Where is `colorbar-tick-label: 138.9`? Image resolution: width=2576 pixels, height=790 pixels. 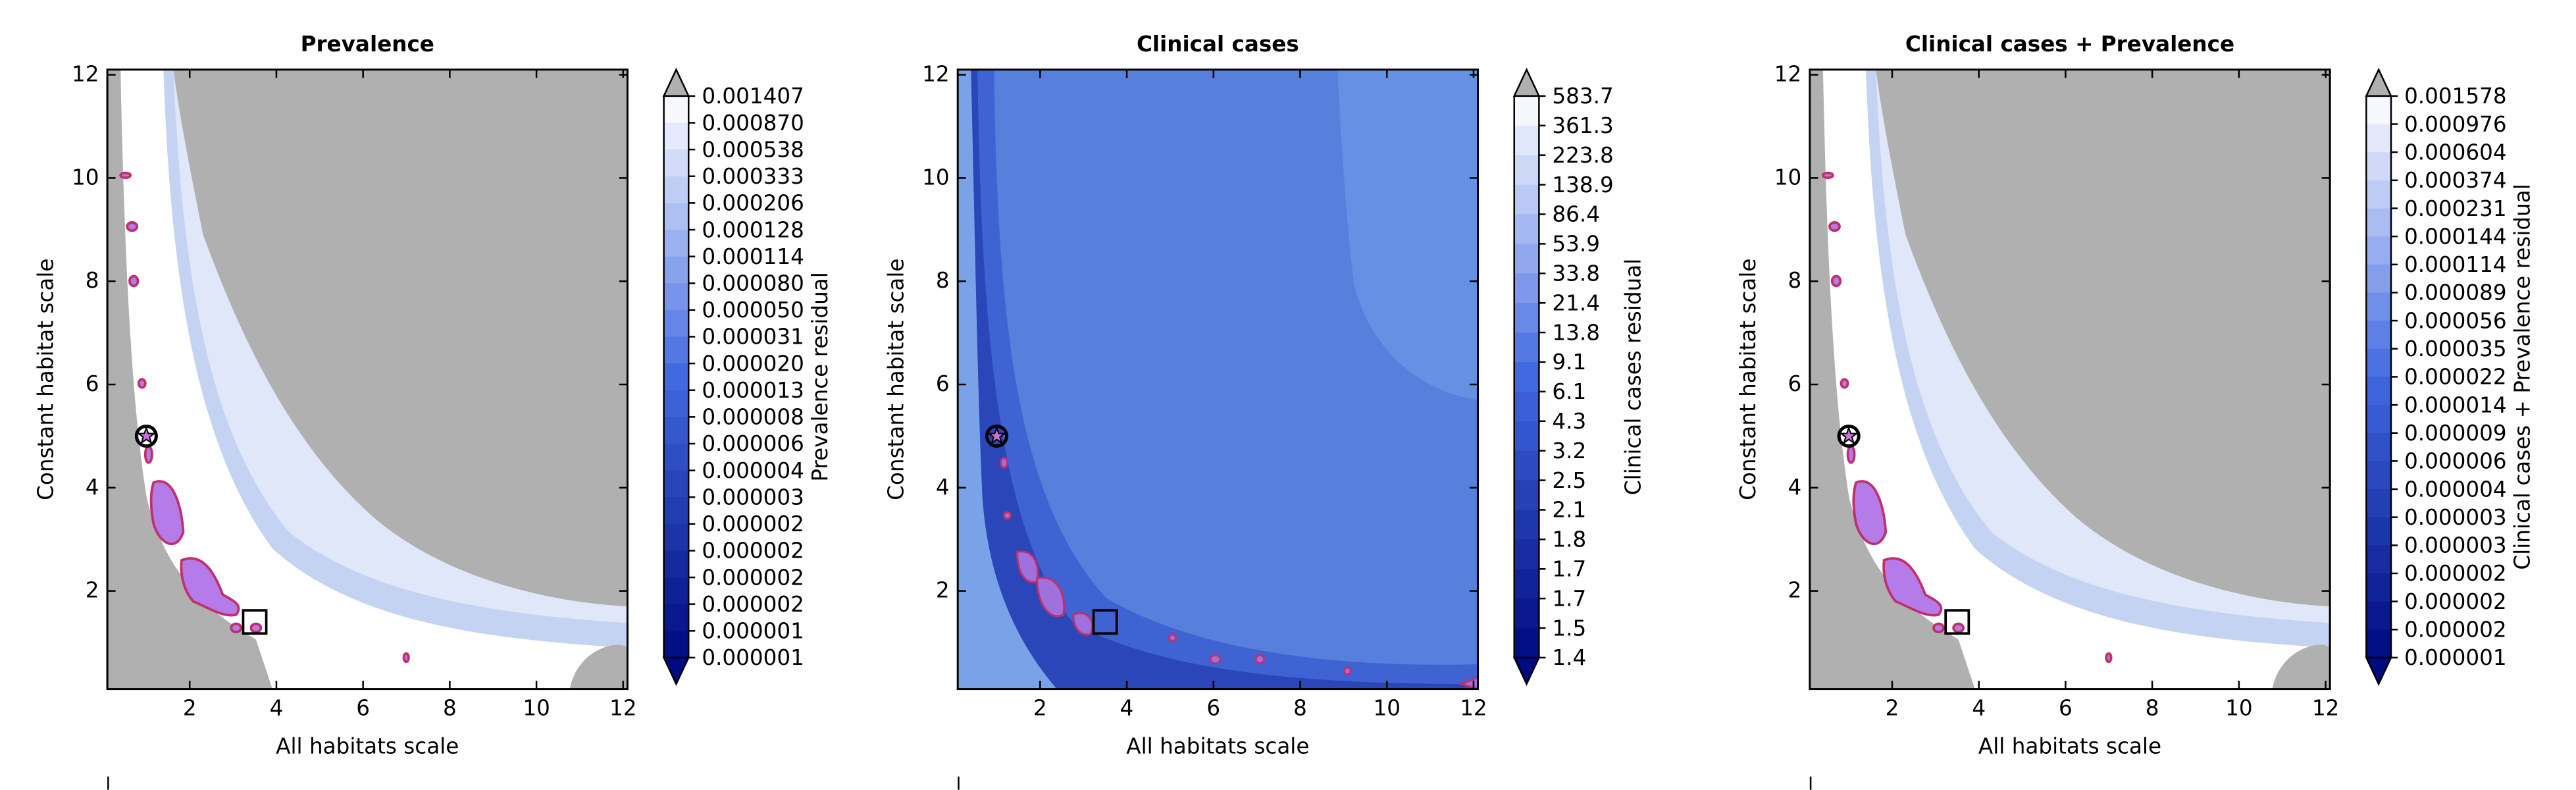 colorbar-tick-label: 138.9 is located at coordinates (1582, 185).